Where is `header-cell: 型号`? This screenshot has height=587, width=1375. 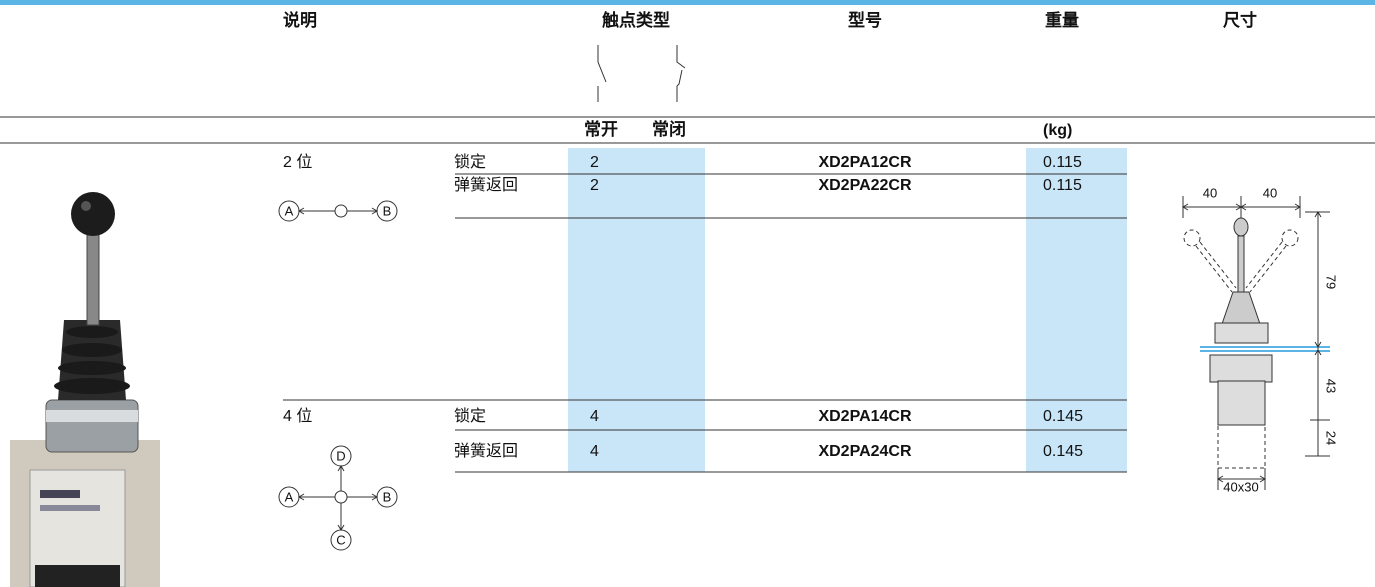
header-cell: 型号 is located at coordinates (865, 20).